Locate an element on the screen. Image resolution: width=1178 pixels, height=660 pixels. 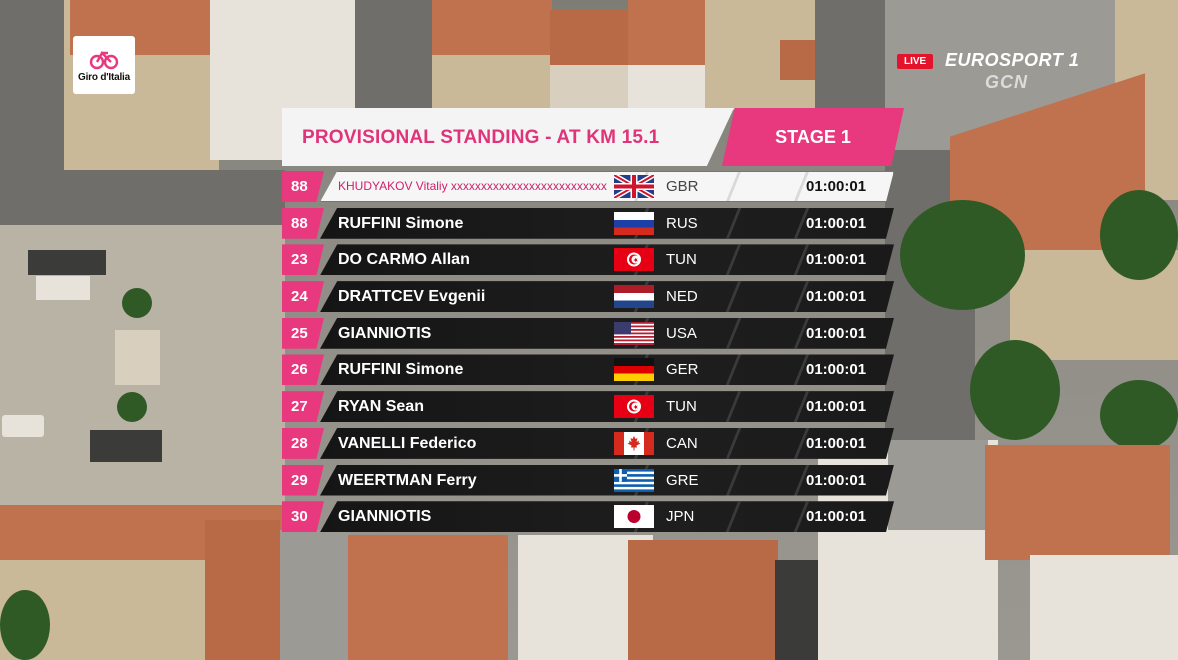
standings-row: 30 GIANNIOTIS JPN 01:00:01 is located at coordinates (588, 517).